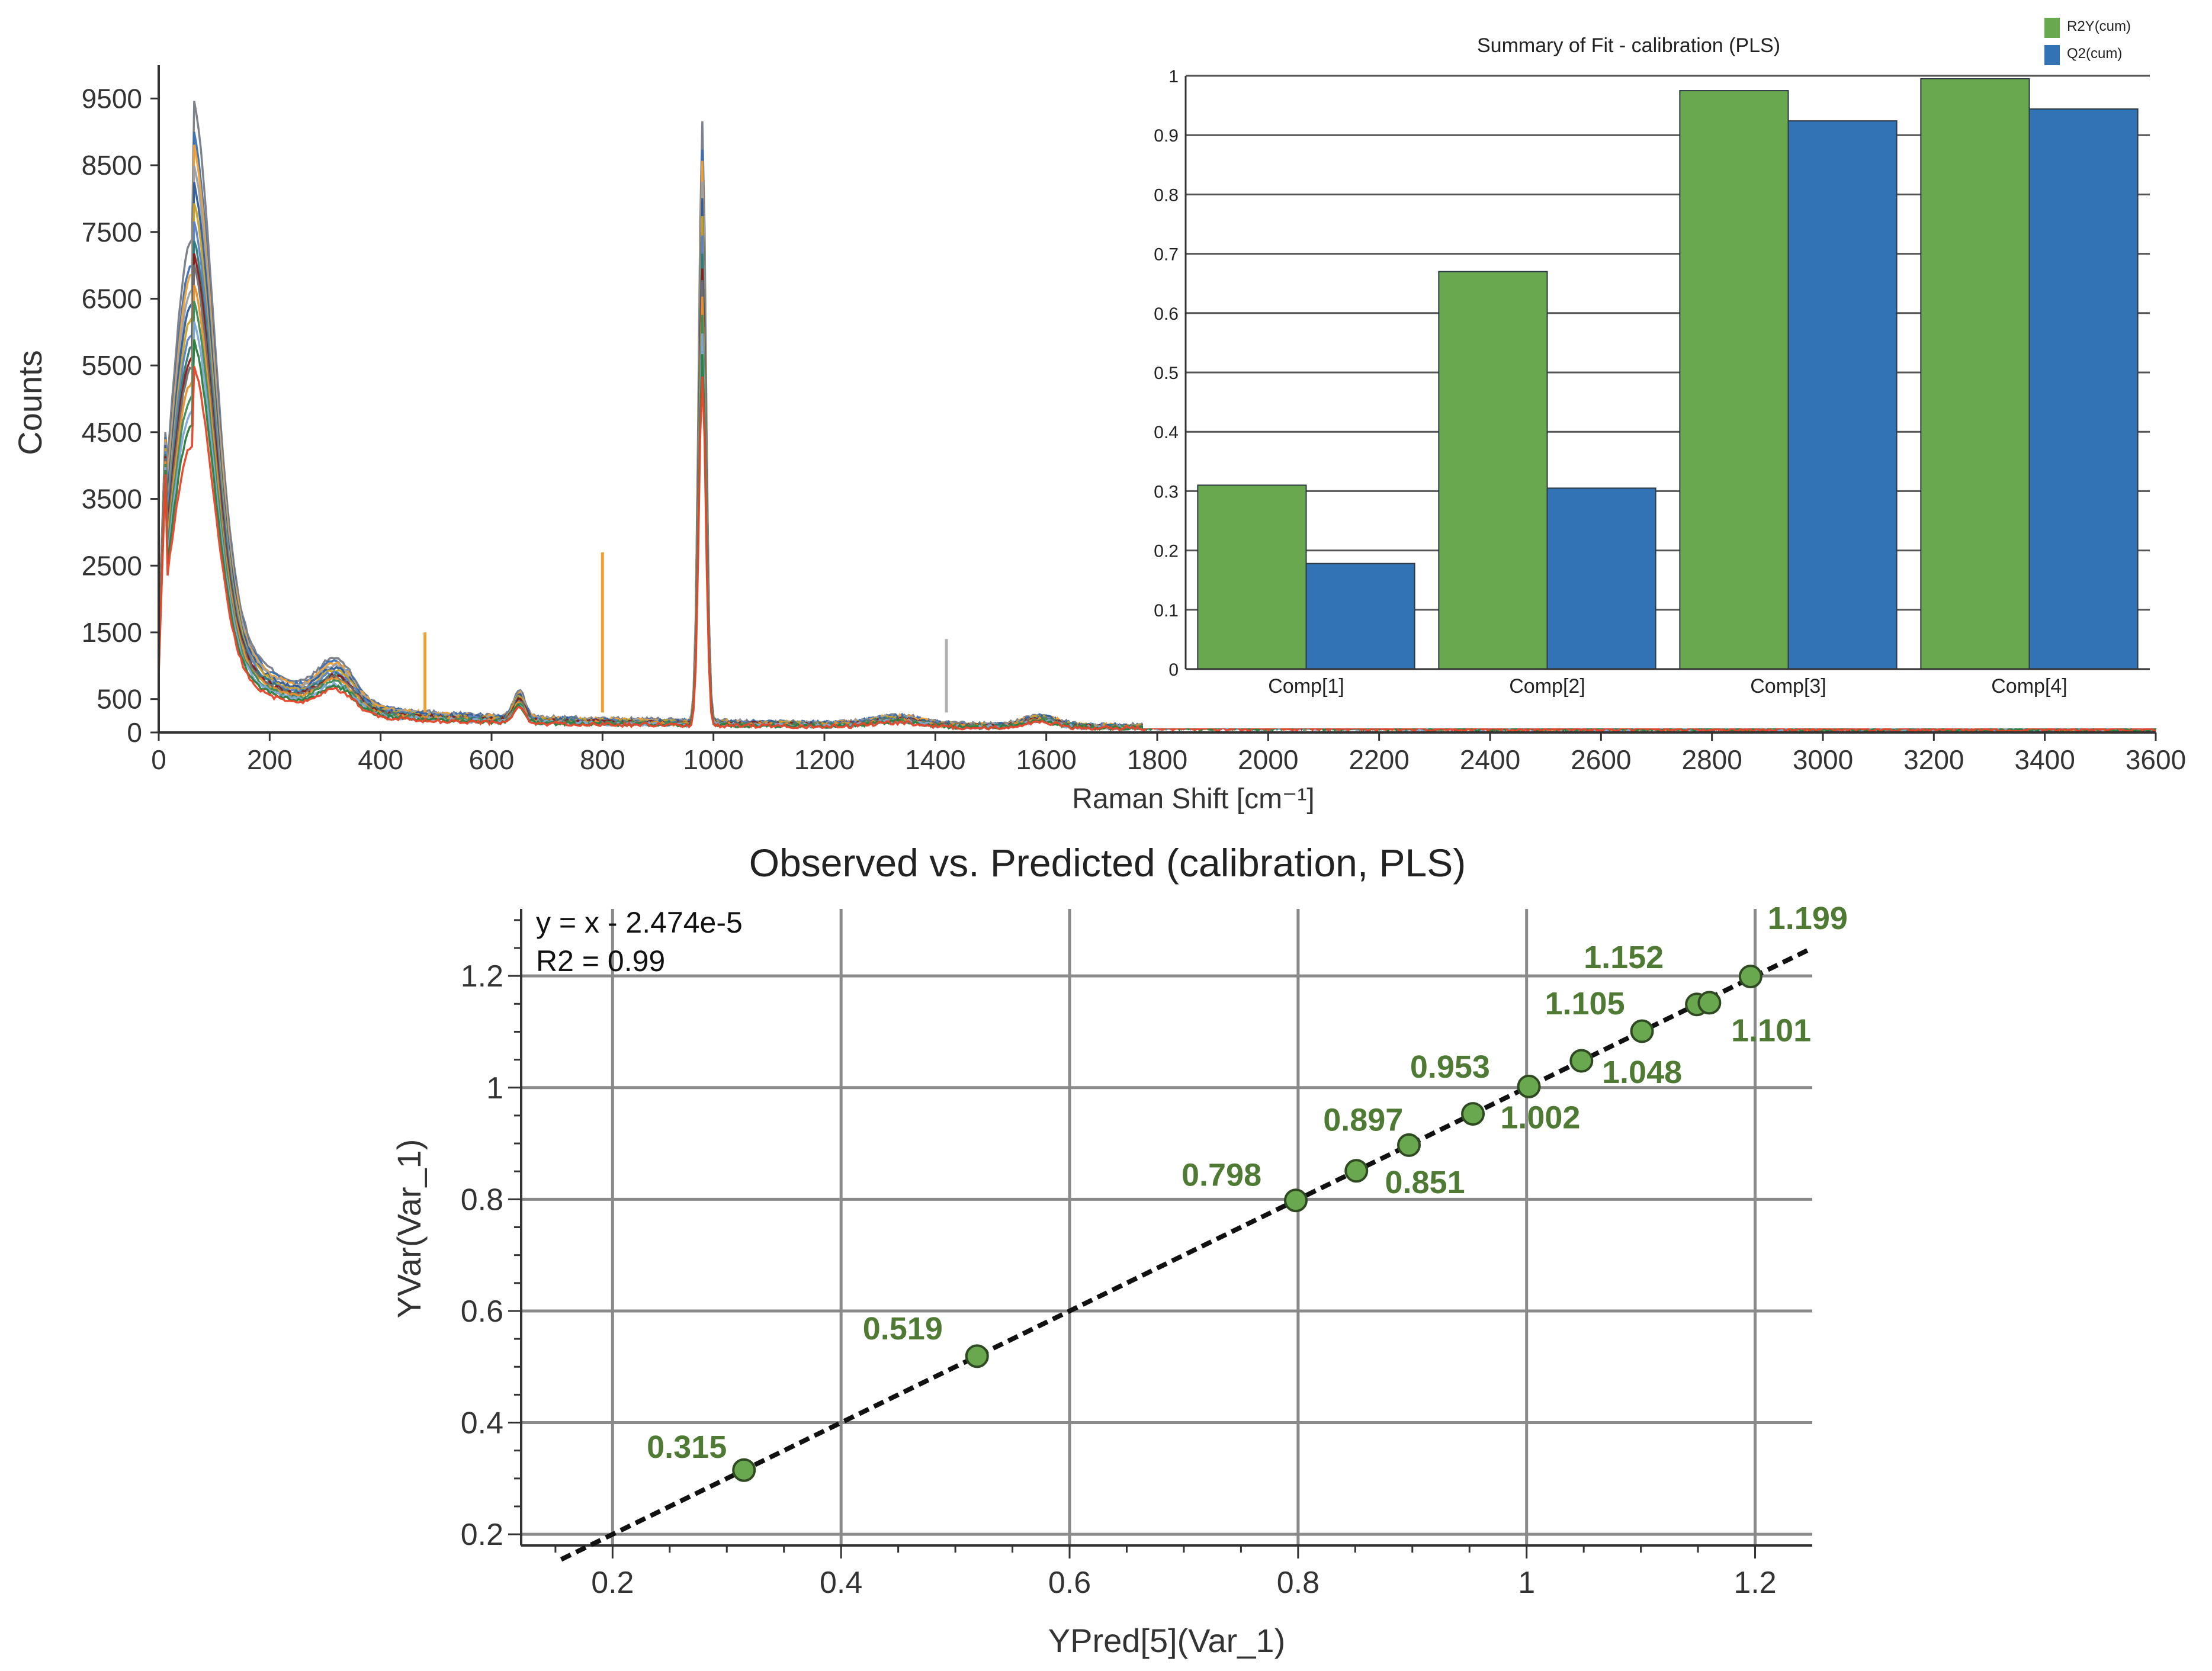 The height and width of the screenshot is (1671, 2212). Describe the element at coordinates (1166, 611) in the screenshot. I see `inset-y-tick-label: 0.1` at that location.